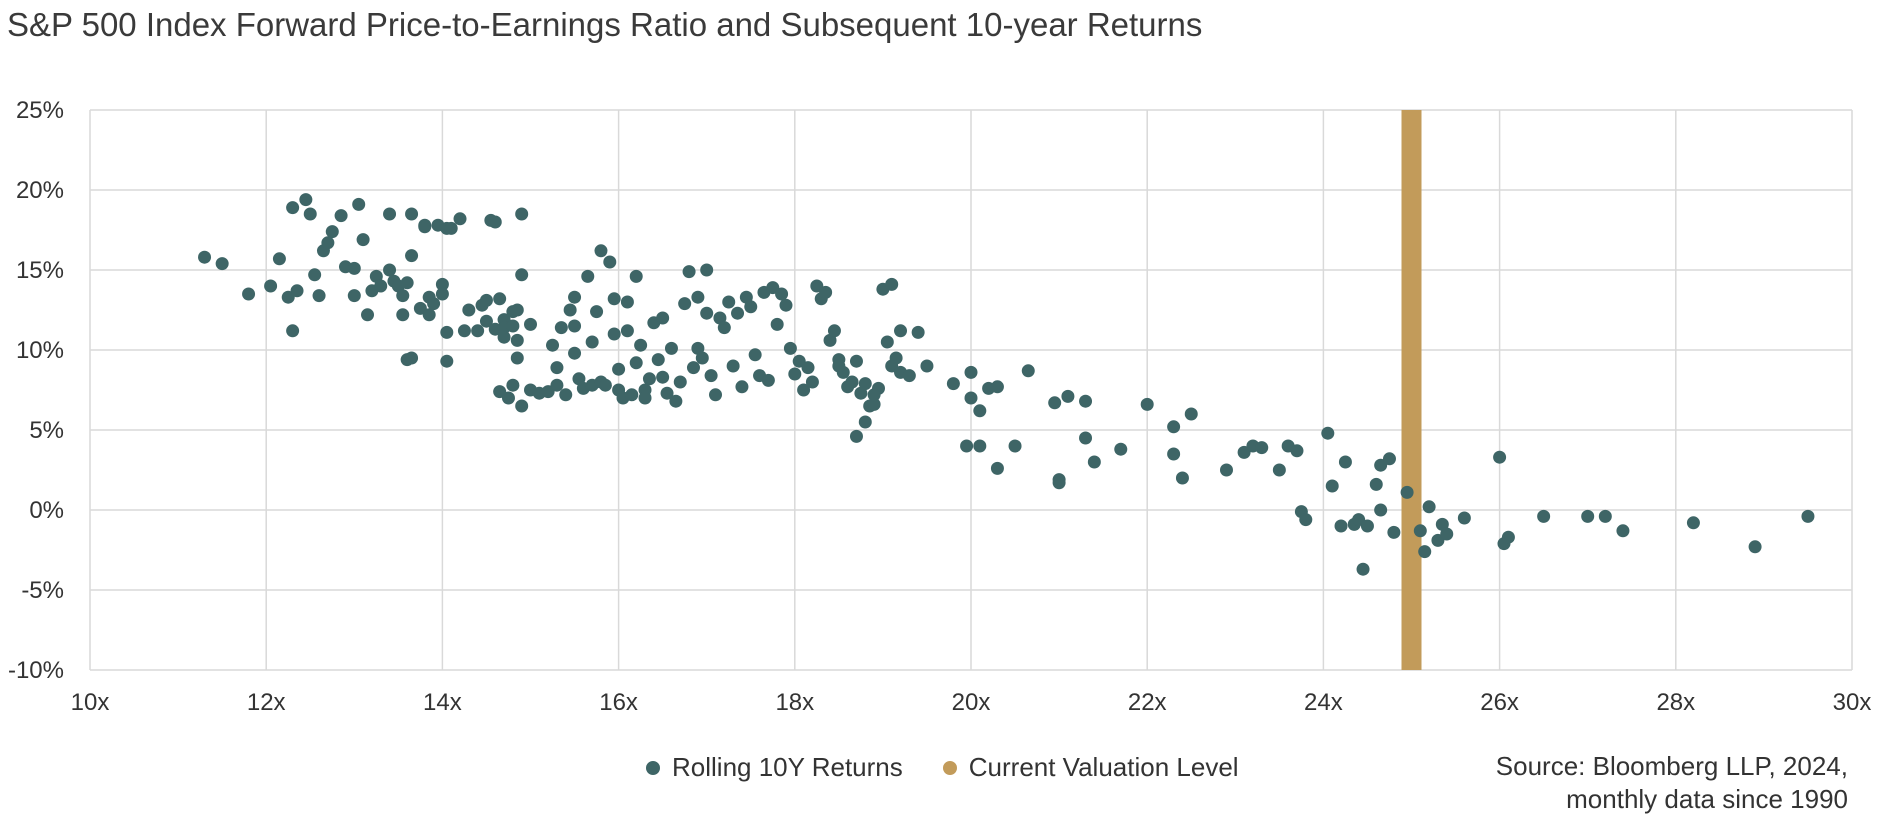 The width and height of the screenshot is (1882, 840). Describe the element at coordinates (1499, 702) in the screenshot. I see `x-tick-label: 26x` at that location.